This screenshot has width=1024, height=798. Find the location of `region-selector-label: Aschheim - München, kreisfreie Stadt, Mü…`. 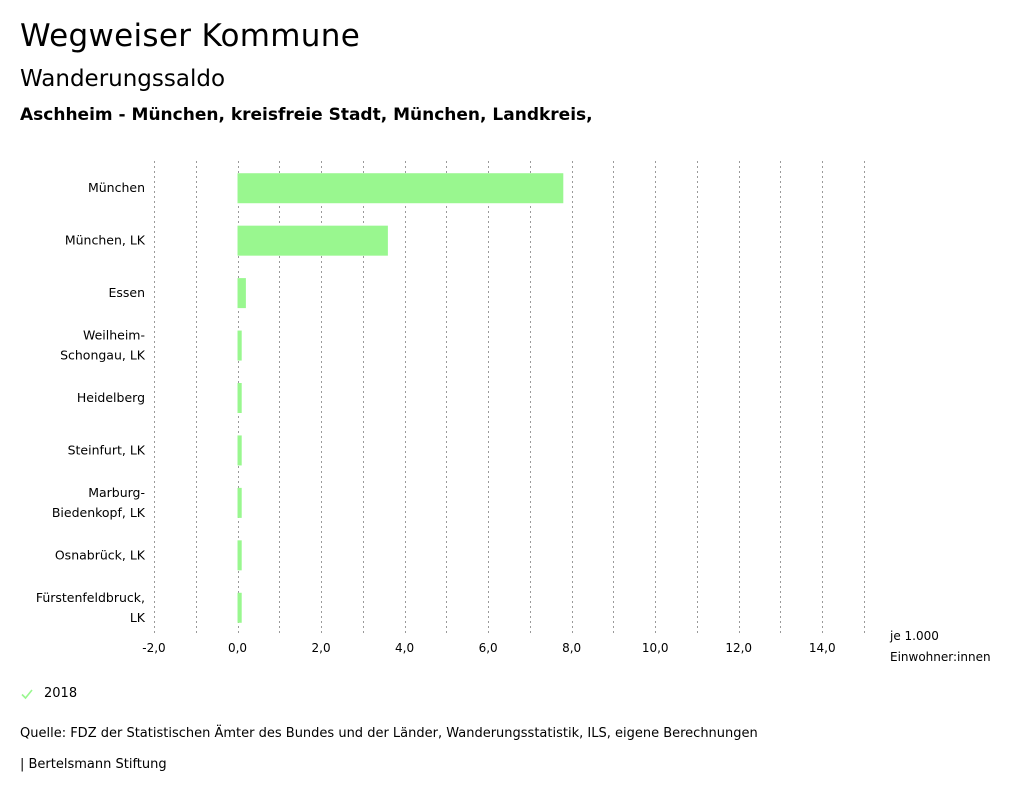

region-selector-label: Aschheim - München, kreisfreie Stadt, Mü… is located at coordinates (310, 115).